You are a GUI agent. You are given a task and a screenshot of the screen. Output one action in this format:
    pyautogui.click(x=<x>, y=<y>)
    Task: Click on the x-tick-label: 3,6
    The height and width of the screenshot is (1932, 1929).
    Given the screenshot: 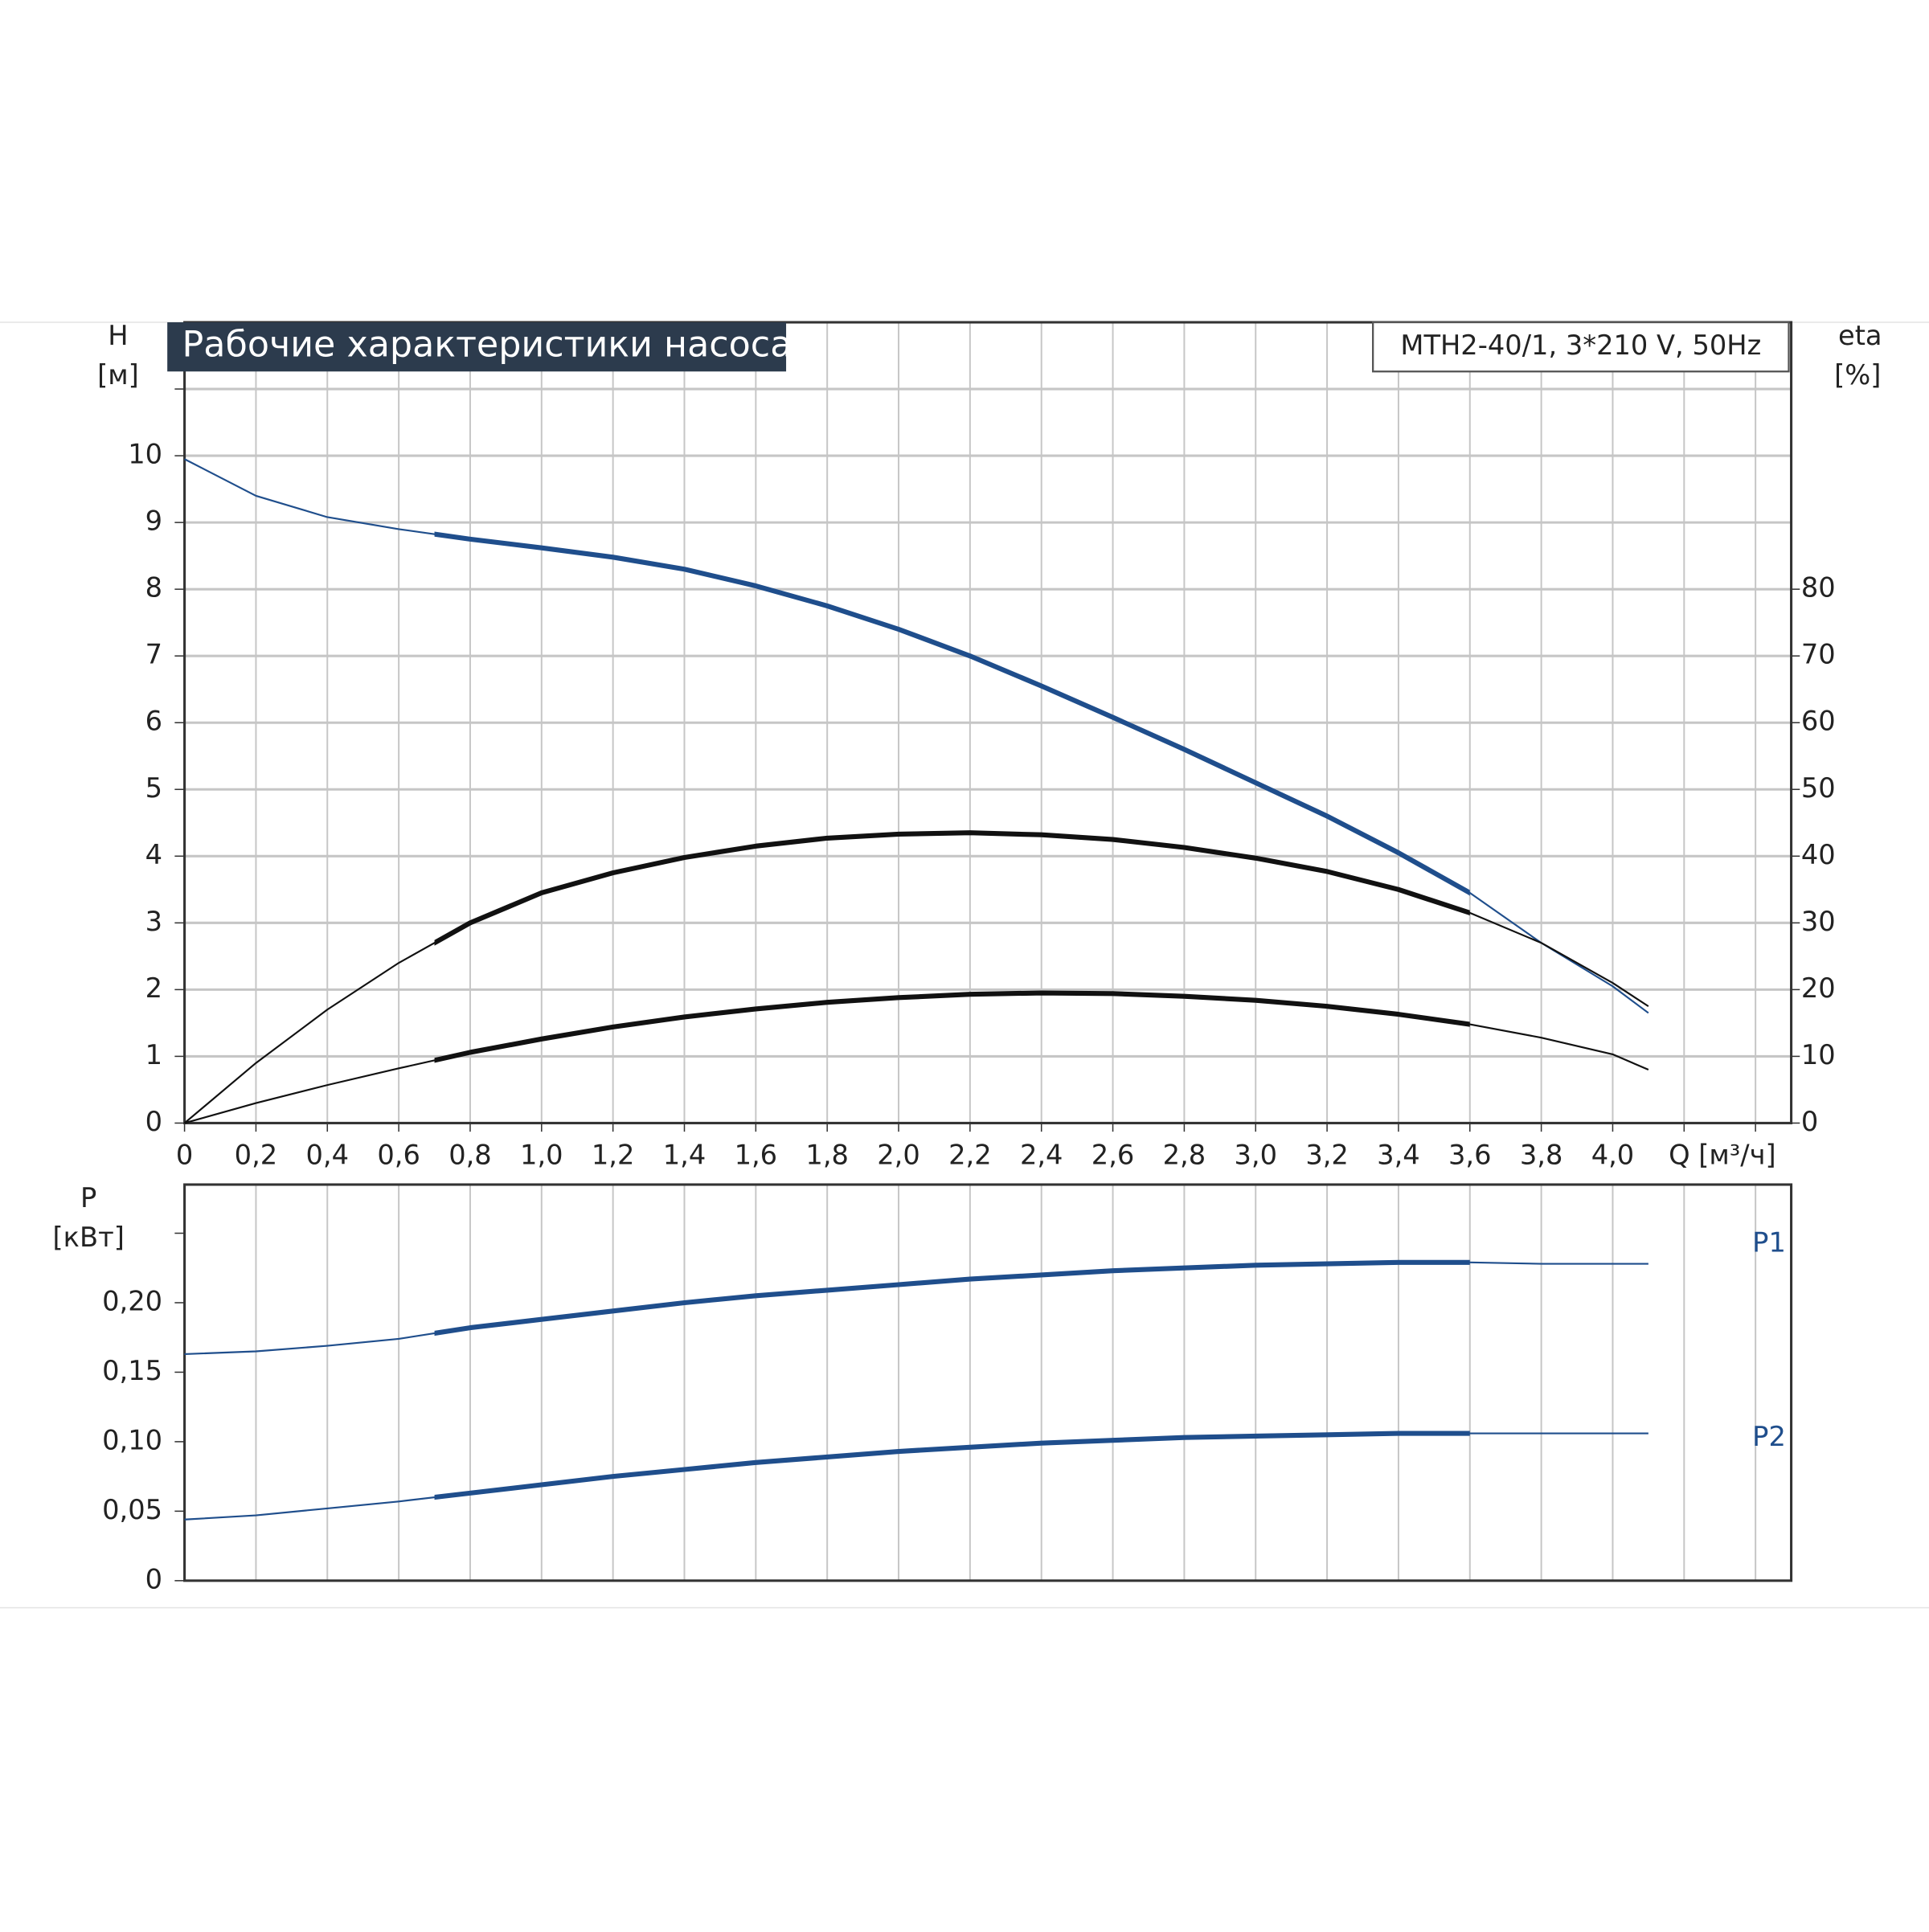 What is the action you would take?
    pyautogui.click(x=1470, y=1154)
    